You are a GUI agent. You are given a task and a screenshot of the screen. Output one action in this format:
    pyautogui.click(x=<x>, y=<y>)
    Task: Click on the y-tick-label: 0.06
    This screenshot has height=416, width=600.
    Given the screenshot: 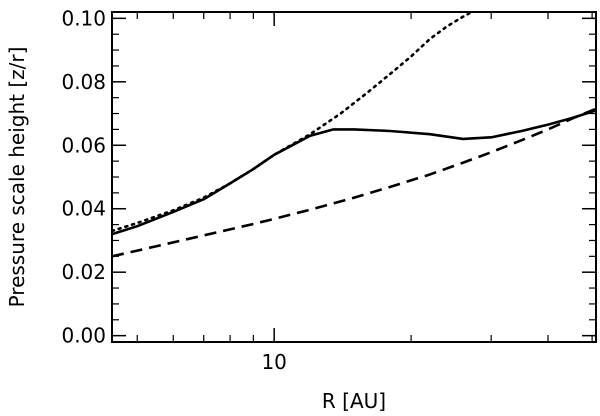 What is the action you would take?
    pyautogui.click(x=83, y=145)
    